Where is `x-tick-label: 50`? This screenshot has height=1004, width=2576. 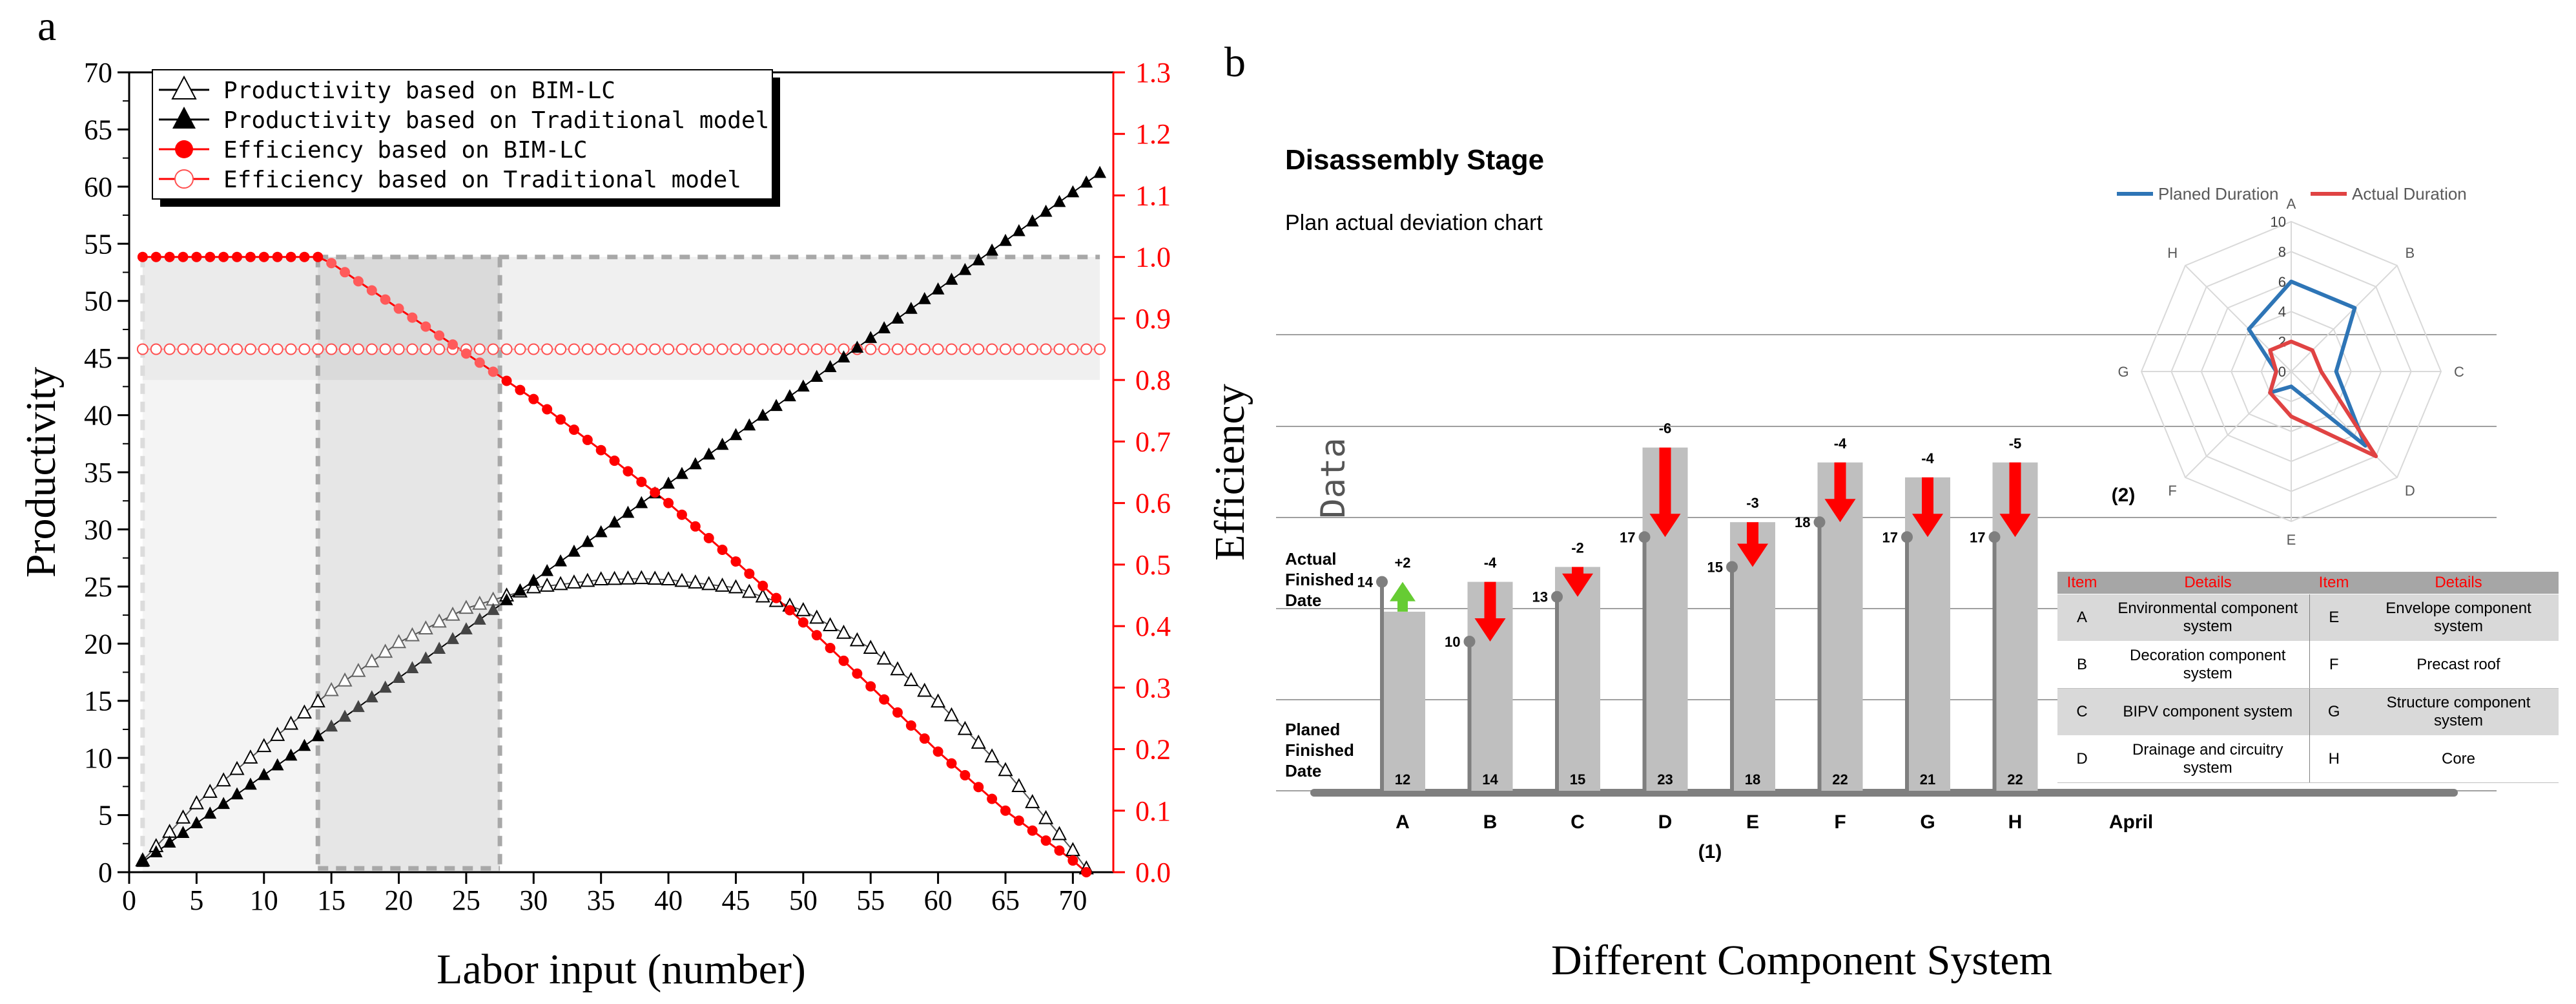
x-tick-label: 50 is located at coordinates (803, 900).